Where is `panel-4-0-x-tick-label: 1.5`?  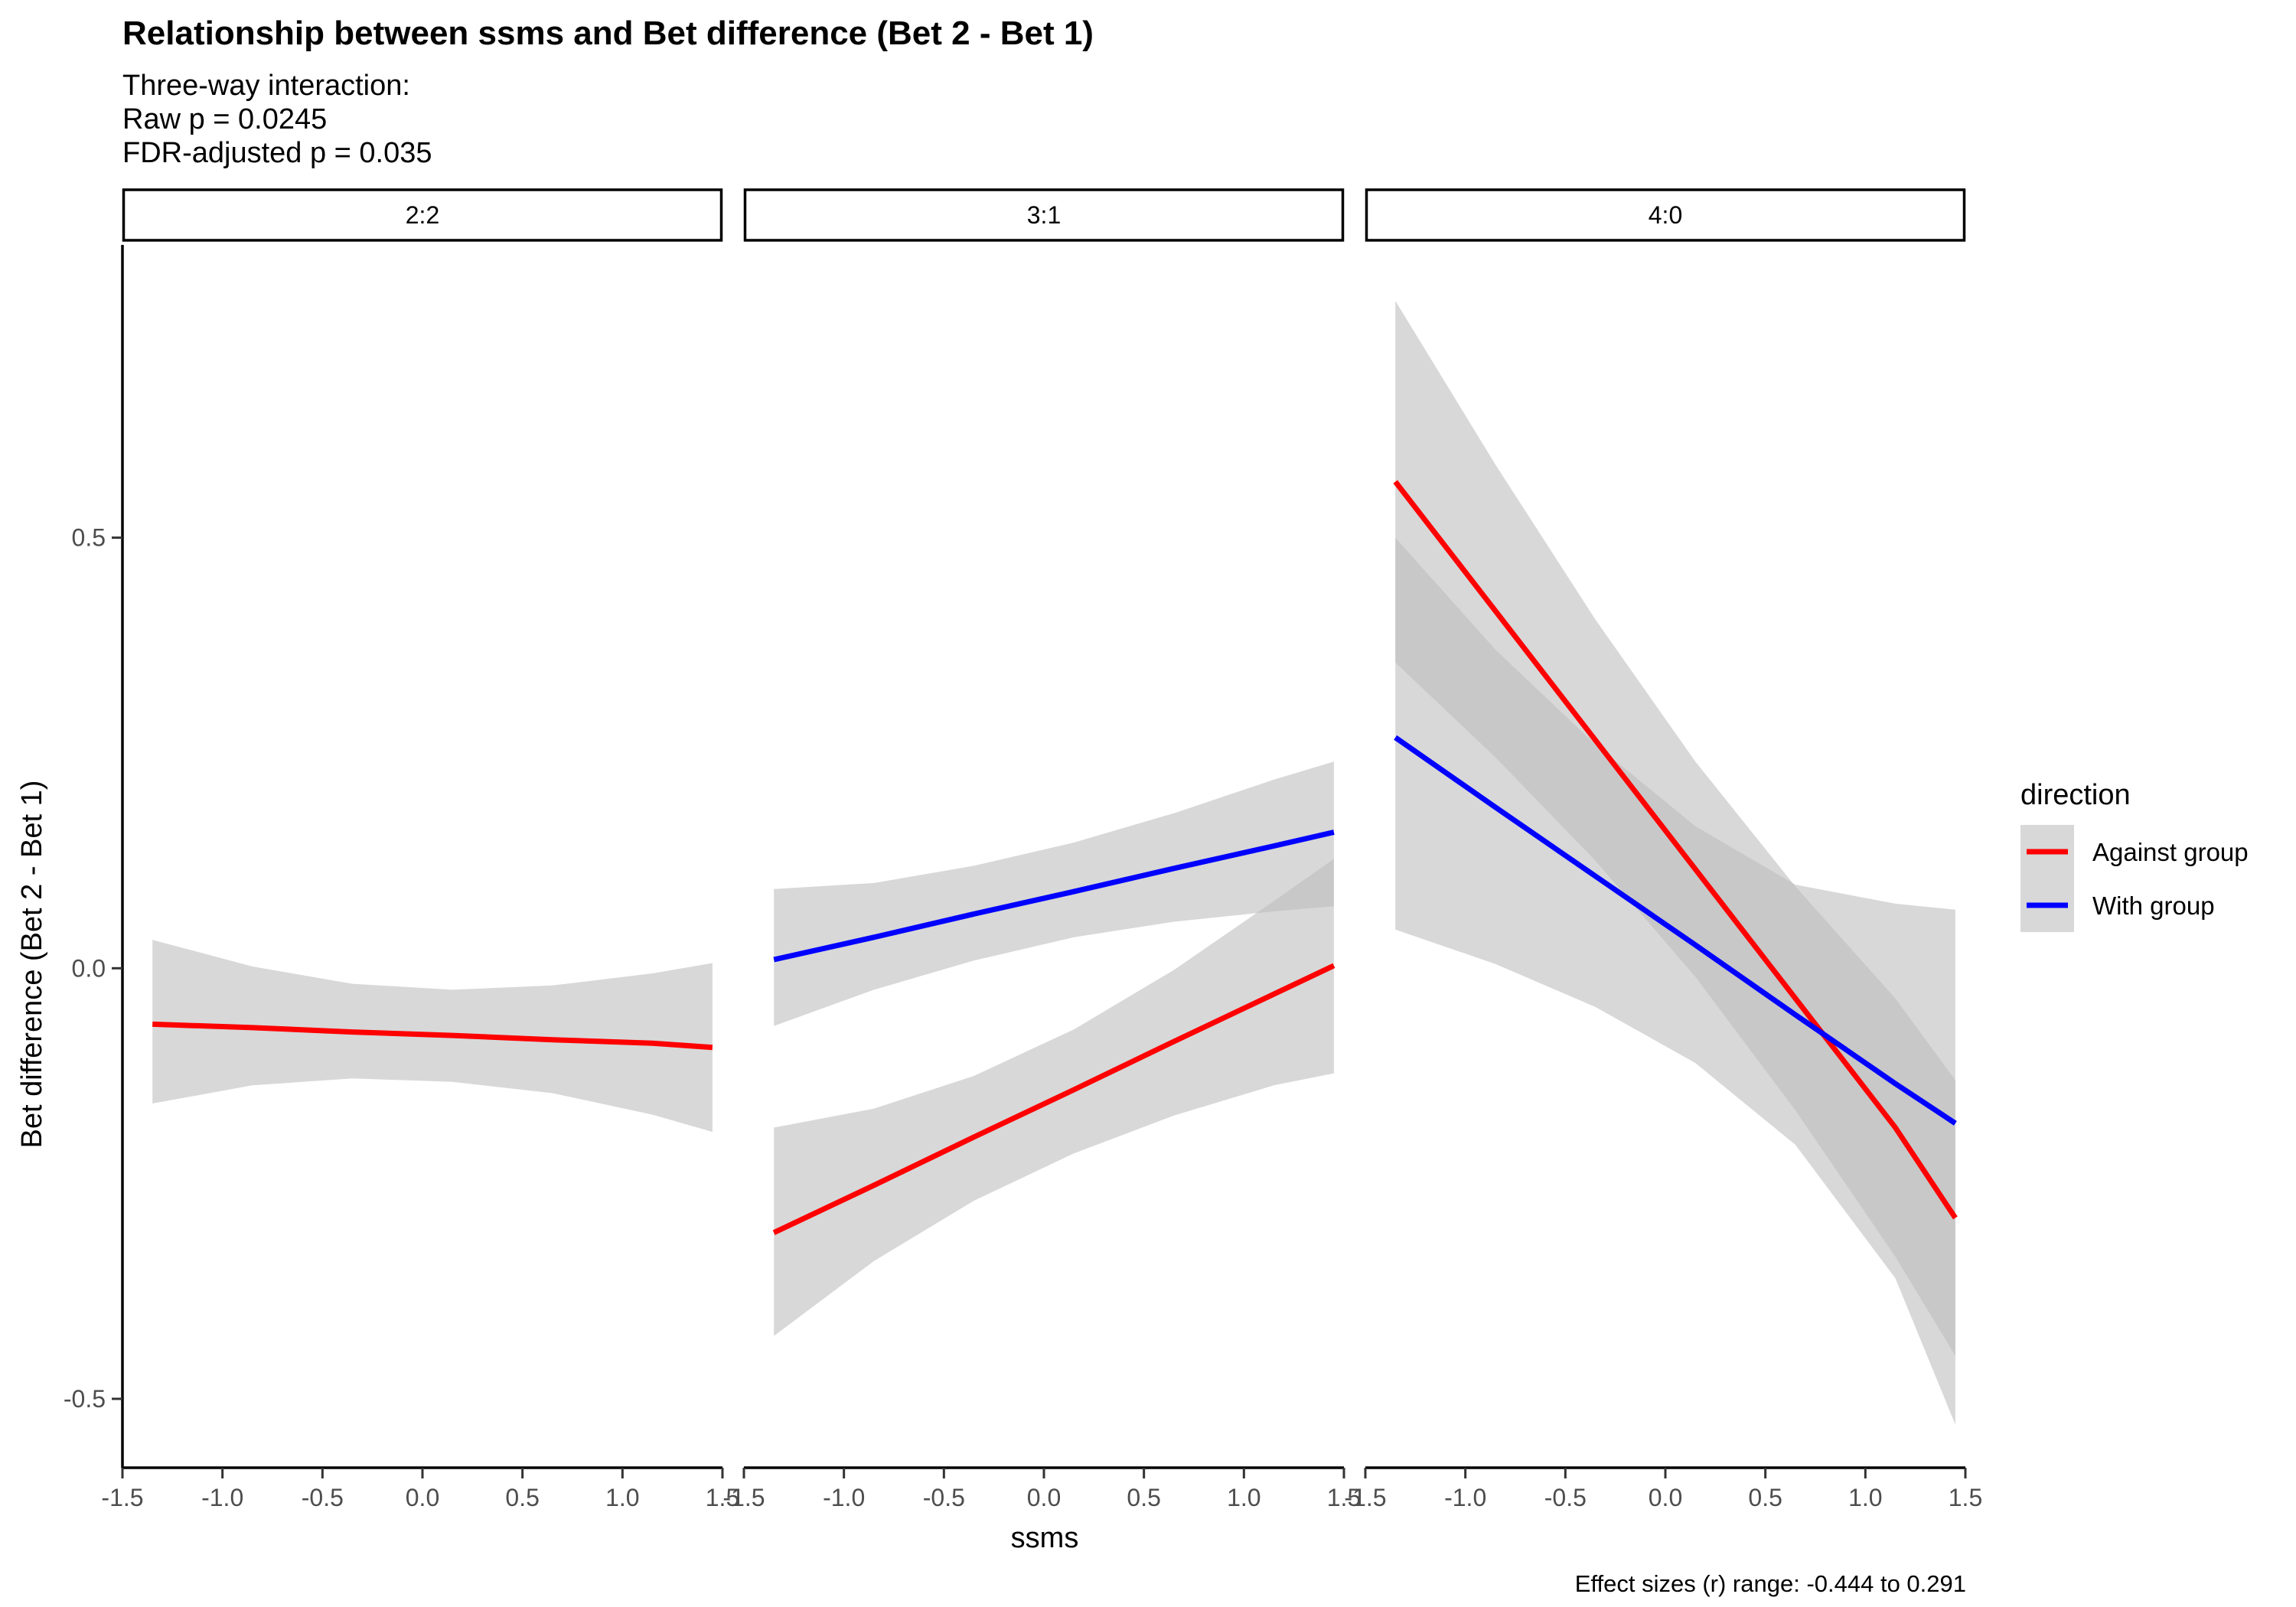 panel-4-0-x-tick-label: 1.5 is located at coordinates (1965, 1497).